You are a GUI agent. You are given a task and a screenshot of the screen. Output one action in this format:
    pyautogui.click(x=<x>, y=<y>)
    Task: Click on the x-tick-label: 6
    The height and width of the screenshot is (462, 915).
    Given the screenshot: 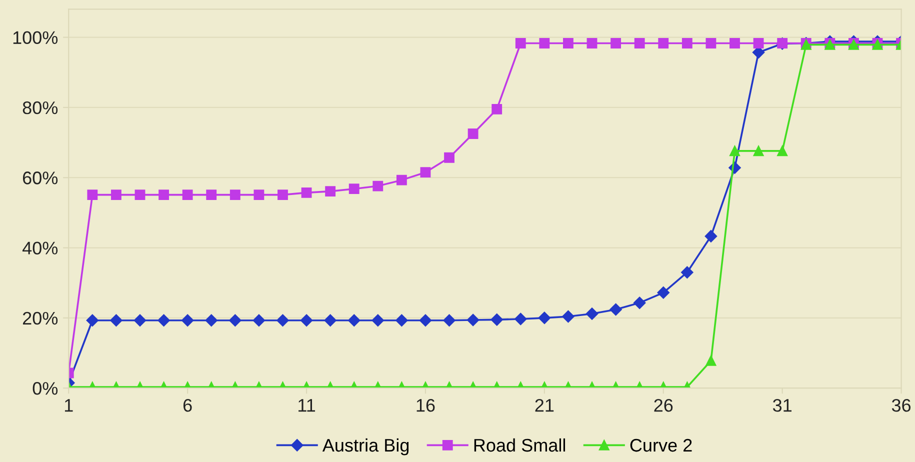 What is the action you would take?
    pyautogui.click(x=187, y=405)
    